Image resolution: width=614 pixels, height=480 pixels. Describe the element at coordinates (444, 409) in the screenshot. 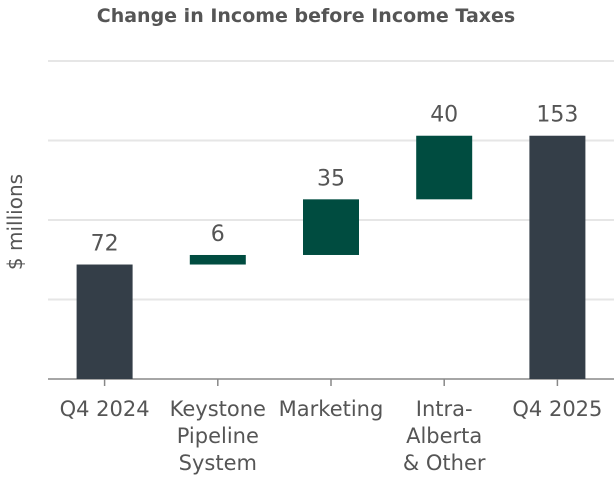

I see `x-tick-label: Intra-` at that location.